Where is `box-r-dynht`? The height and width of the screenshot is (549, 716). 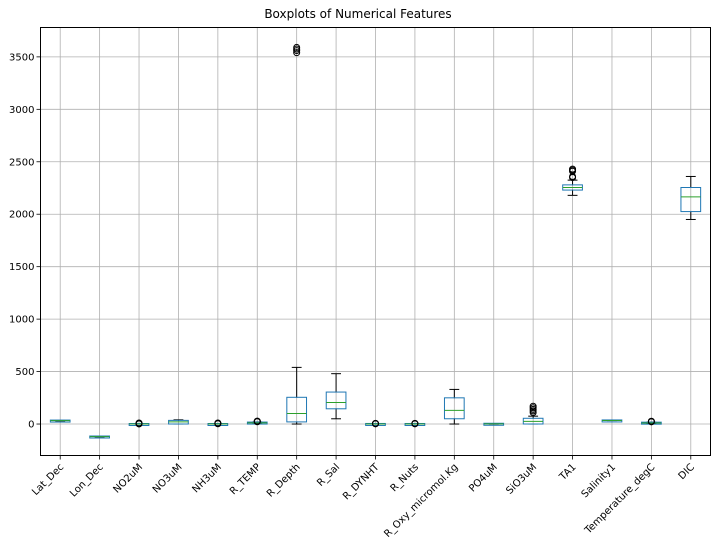 box-r-dynht is located at coordinates (375, 423).